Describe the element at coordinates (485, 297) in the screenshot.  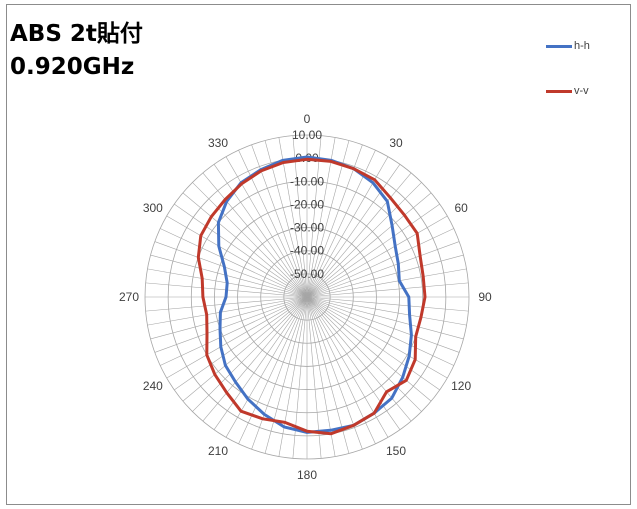
I see `angle-tick-label: 90` at that location.